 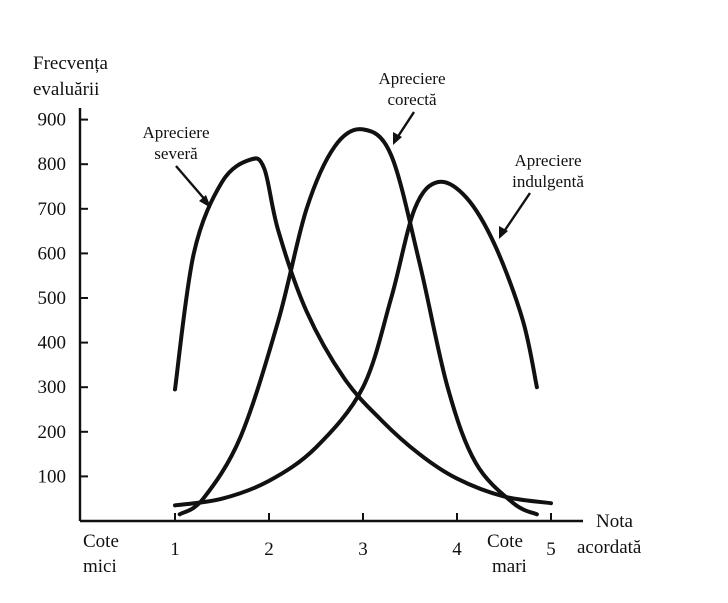 I want to click on x-tick-label: 4, so click(x=457, y=549).